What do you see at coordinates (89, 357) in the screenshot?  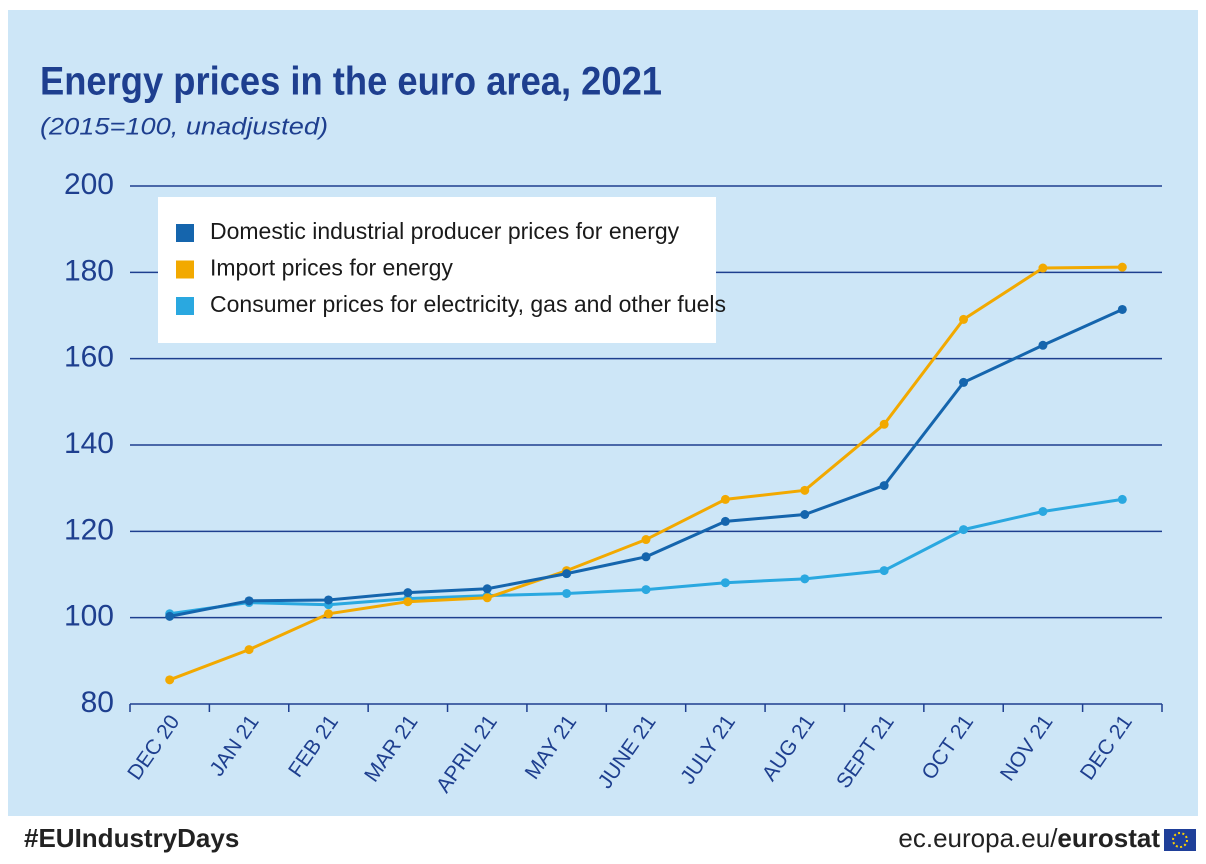 I see `y-tick-label: 160` at bounding box center [89, 357].